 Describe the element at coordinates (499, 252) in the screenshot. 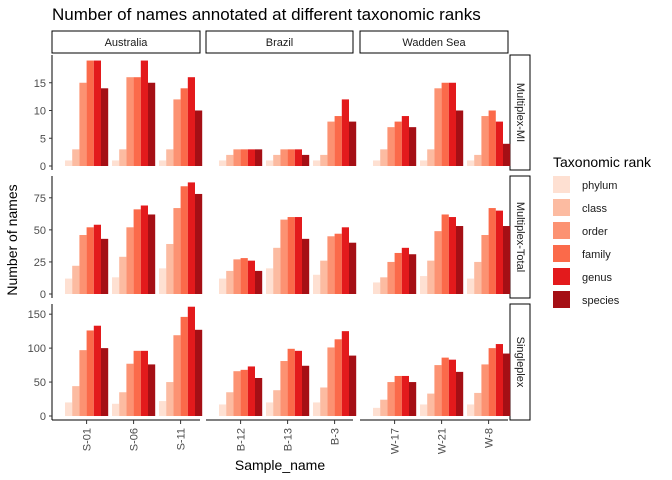

I see `bar-multiplex-total-w-8-genus` at that location.